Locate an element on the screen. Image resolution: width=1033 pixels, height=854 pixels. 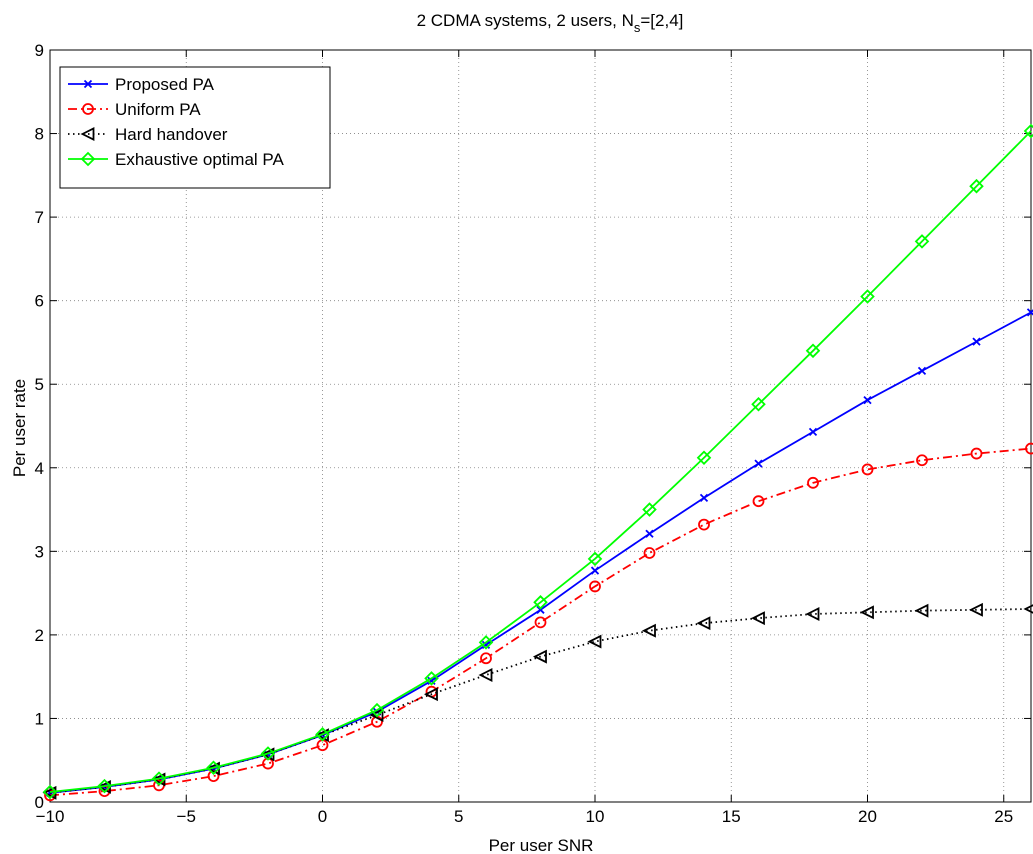
x-tick-label: 25 is located at coordinates (1003, 816).